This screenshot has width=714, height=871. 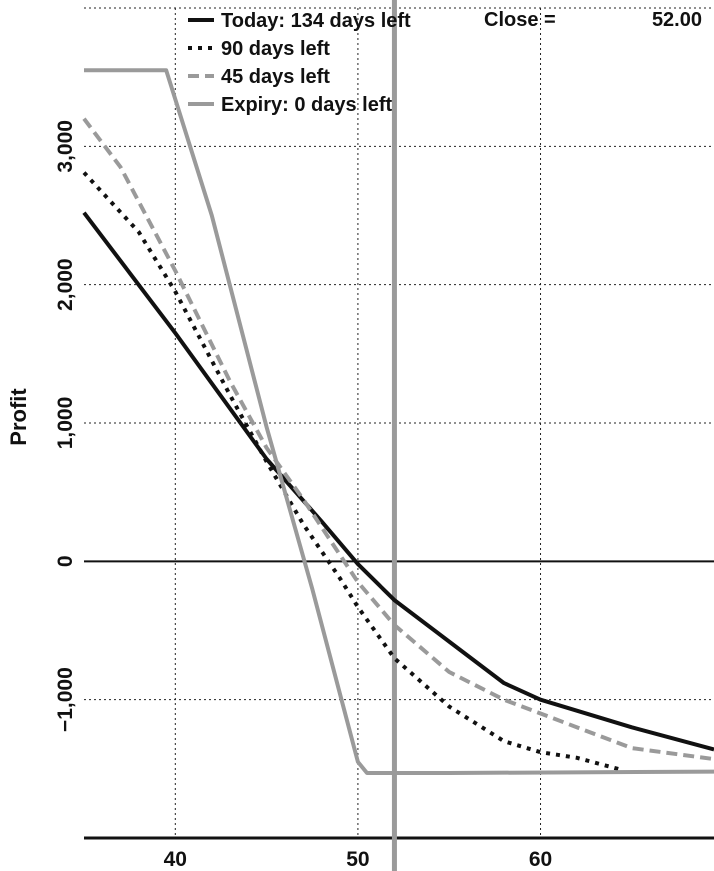 I want to click on close-readout: Close = 52.00, so click(x=593, y=20).